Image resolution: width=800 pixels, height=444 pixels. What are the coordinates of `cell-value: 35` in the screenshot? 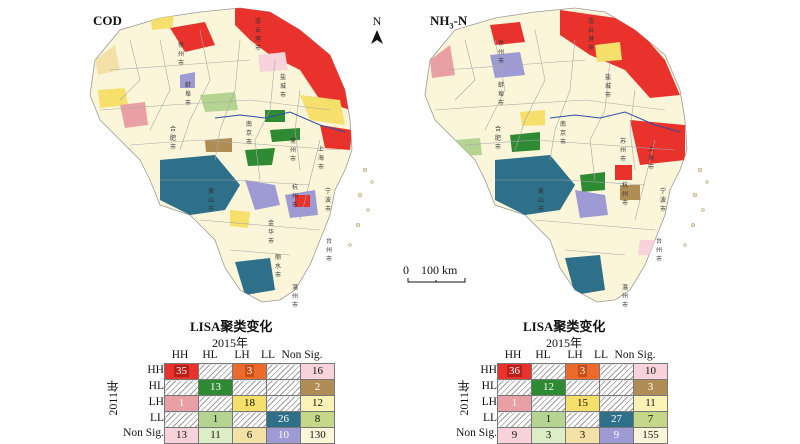 It's located at (181, 371).